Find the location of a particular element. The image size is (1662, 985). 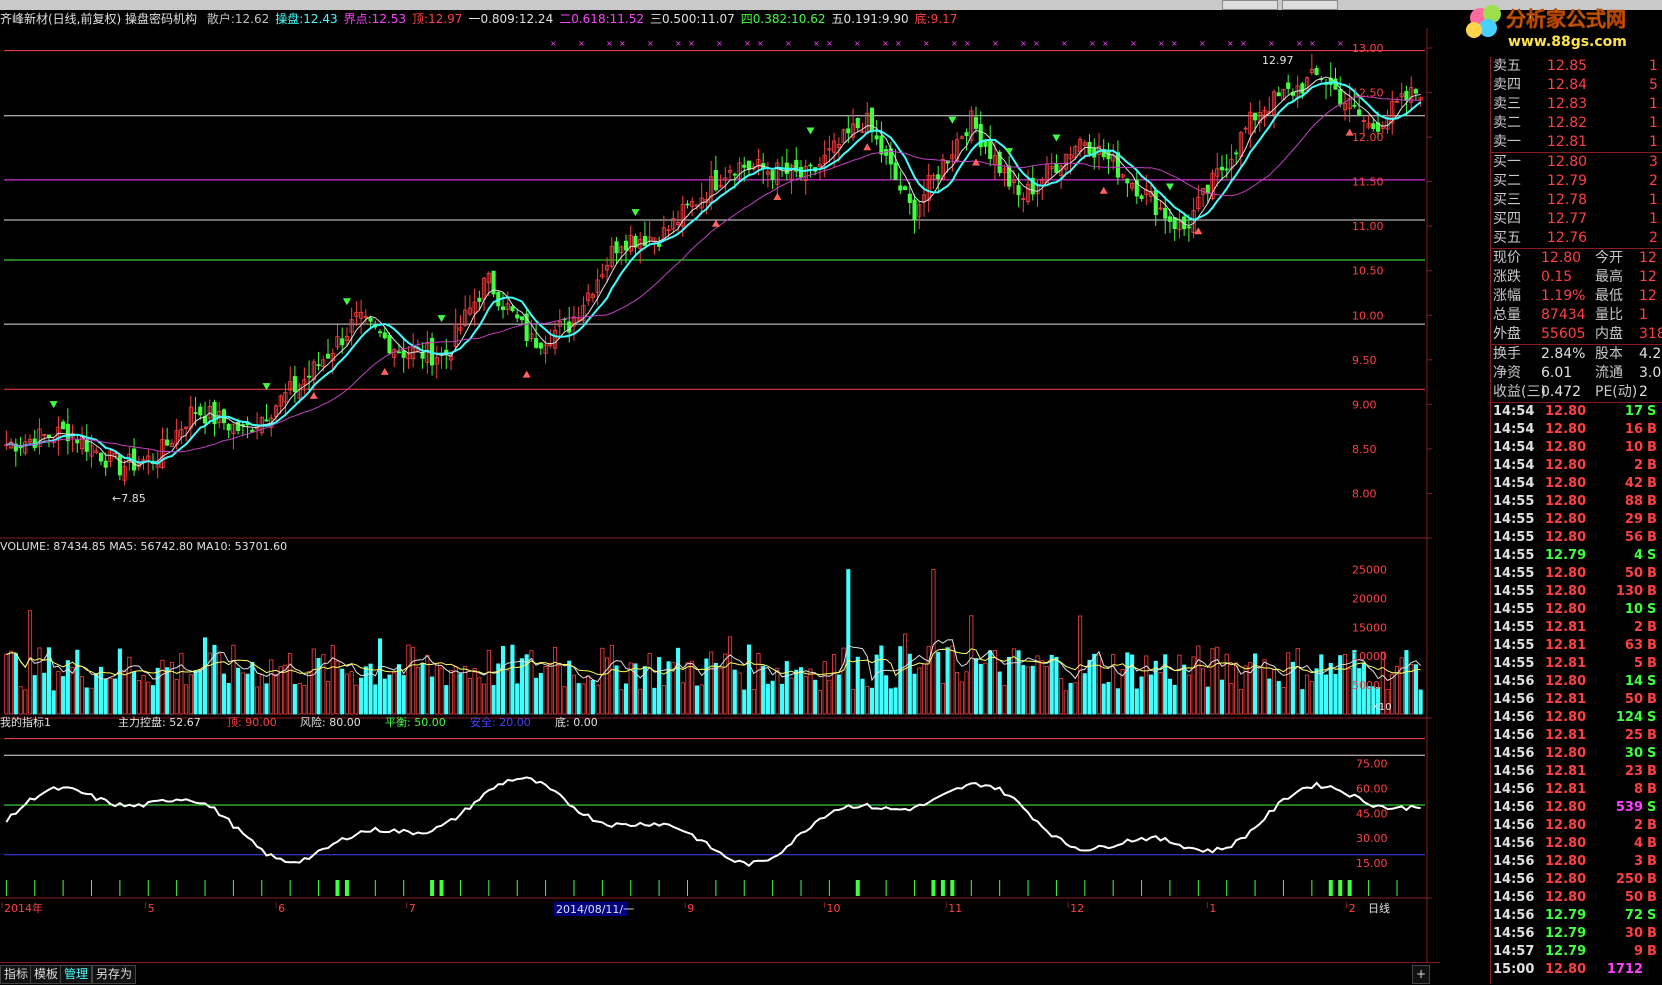

tick-row: 14:56 12.81 23 B is located at coordinates (1576, 772).